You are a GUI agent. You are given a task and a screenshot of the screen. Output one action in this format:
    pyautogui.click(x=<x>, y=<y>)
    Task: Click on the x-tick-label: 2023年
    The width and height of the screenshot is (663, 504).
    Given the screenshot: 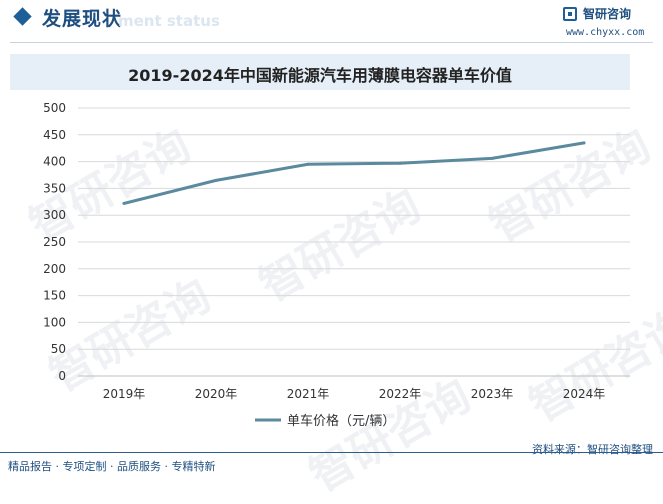 What is the action you would take?
    pyautogui.click(x=492, y=394)
    